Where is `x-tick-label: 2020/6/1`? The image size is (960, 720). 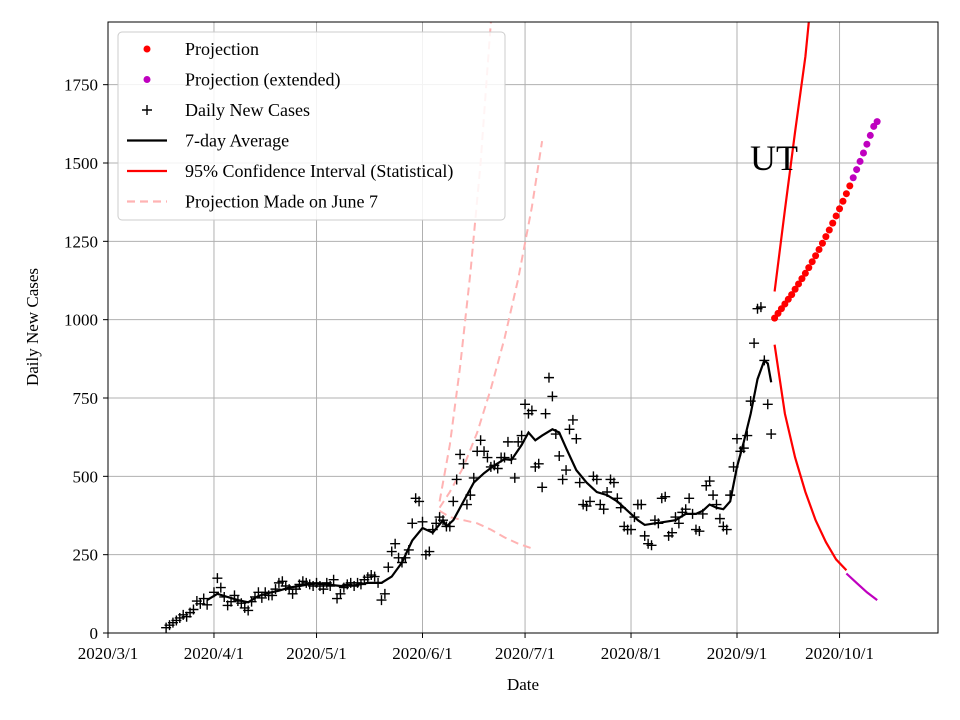
x-tick-label: 2020/6/1 is located at coordinates (422, 653).